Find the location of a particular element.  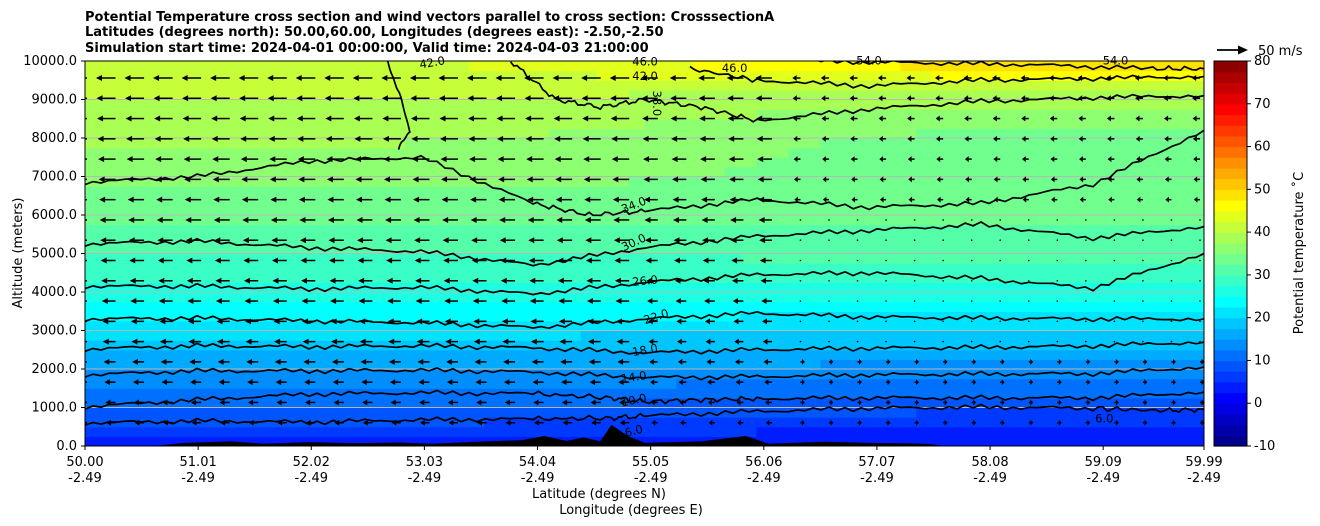

contour-line is located at coordinates (1010, 66).